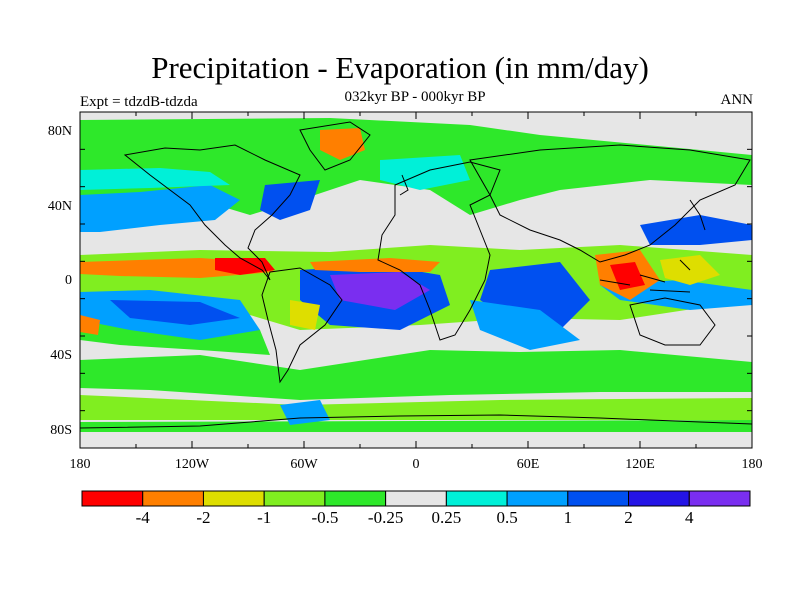 The image size is (800, 605). I want to click on colorbar-tick-label: -0.25, so click(385, 517).